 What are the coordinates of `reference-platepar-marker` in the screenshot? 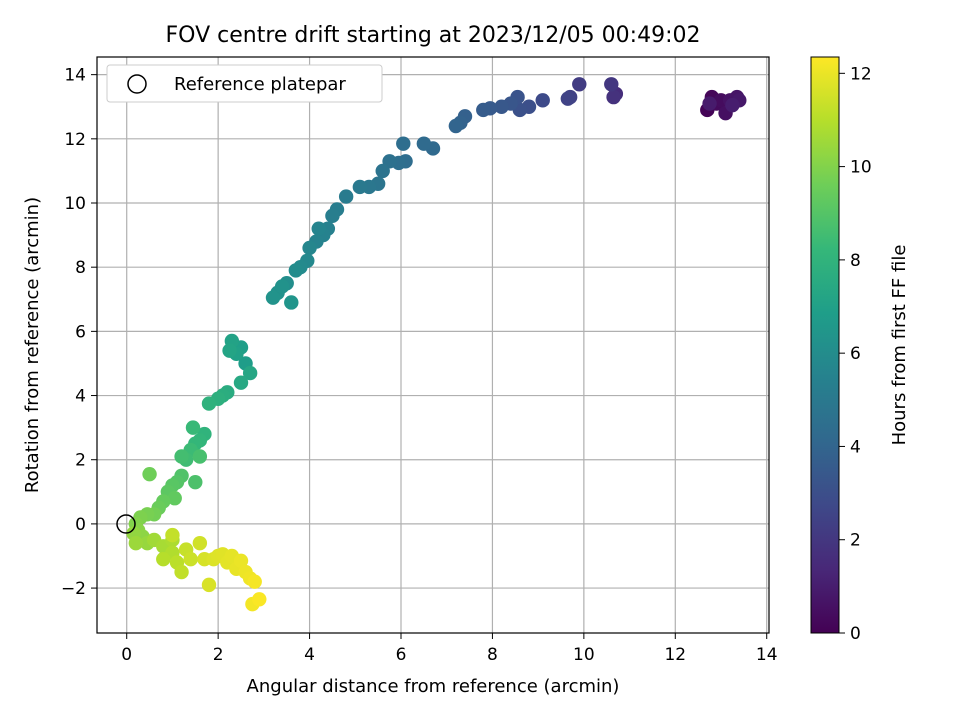 It's located at (126, 524).